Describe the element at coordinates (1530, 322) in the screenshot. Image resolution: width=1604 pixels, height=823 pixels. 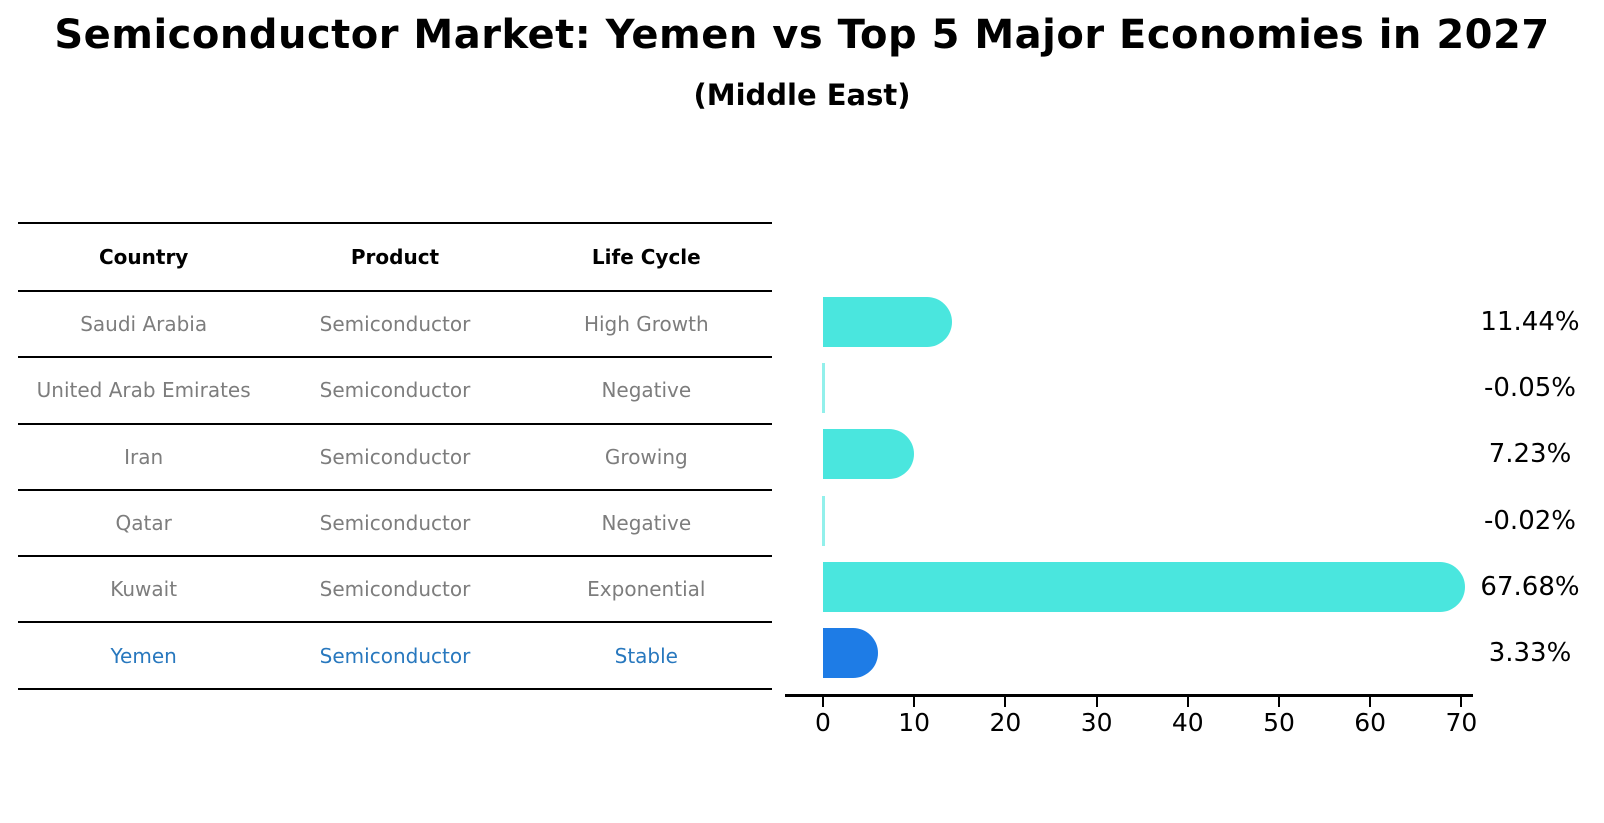
I see `value-label-saudi-arabia: 11.44%` at that location.